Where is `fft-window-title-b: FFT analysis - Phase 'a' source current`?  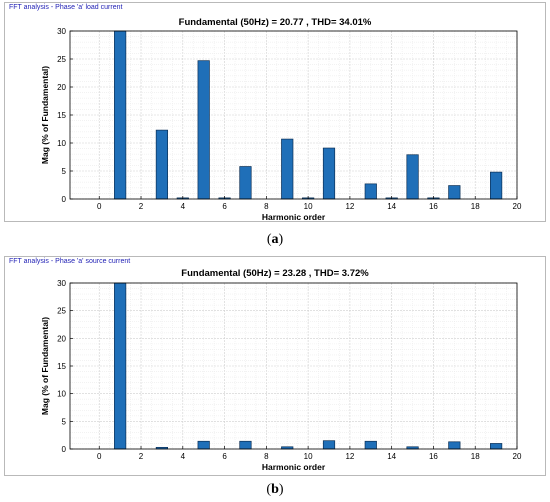
fft-window-title-b: FFT analysis - Phase 'a' source current is located at coordinates (70, 261).